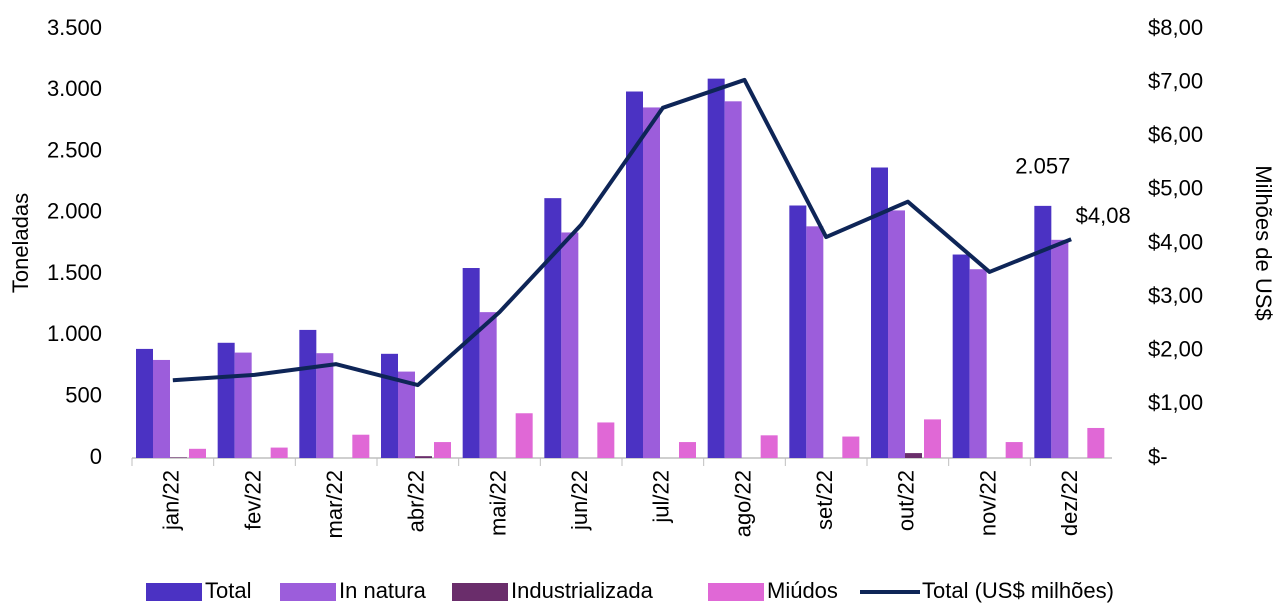 The height and width of the screenshot is (607, 1274). What do you see at coordinates (1175, 241) in the screenshot?
I see `y2-tick-label: $4,00` at bounding box center [1175, 241].